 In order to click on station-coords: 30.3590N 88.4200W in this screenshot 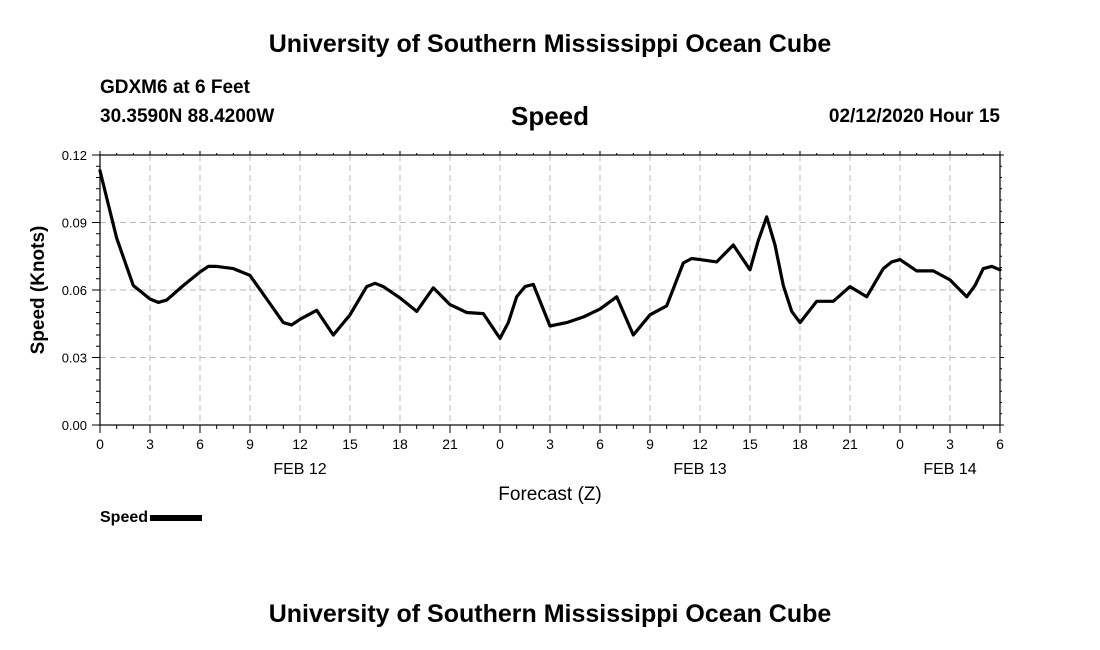, I will do `click(187, 116)`.